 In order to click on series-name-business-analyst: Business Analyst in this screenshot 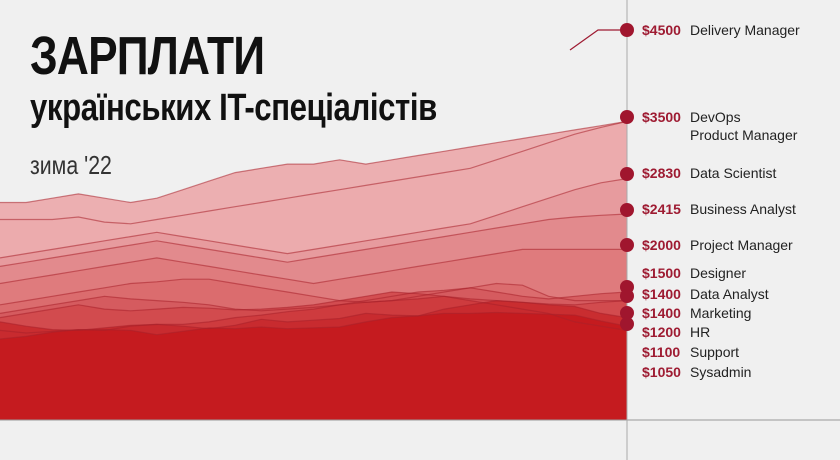, I will do `click(743, 209)`.